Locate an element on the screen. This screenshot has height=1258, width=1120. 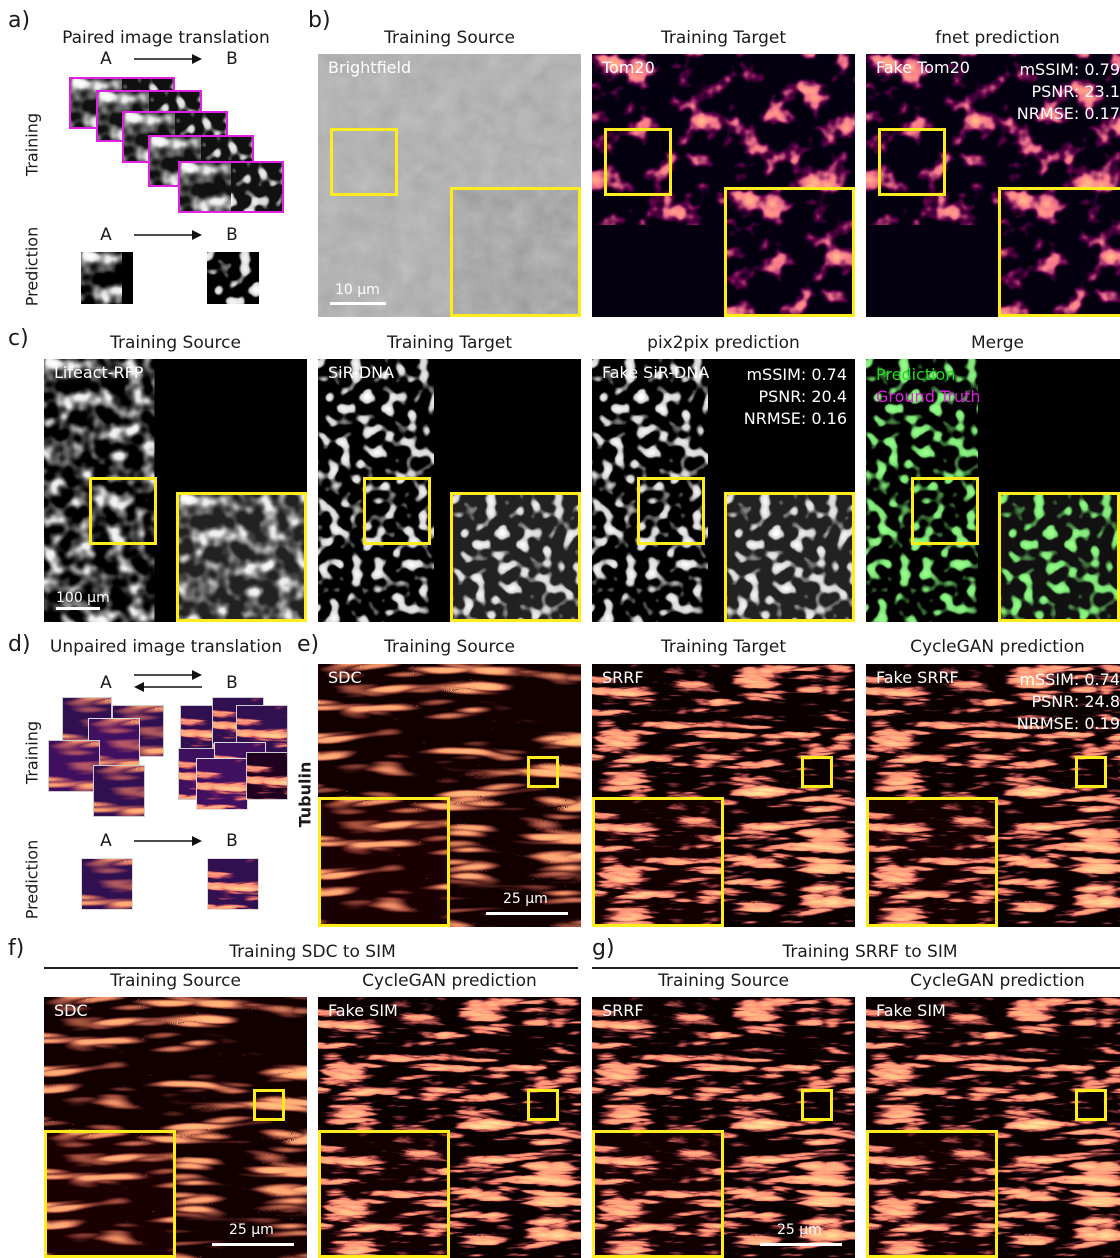
metric-nrmse: NRMSE: 0.16 is located at coordinates (795, 418).